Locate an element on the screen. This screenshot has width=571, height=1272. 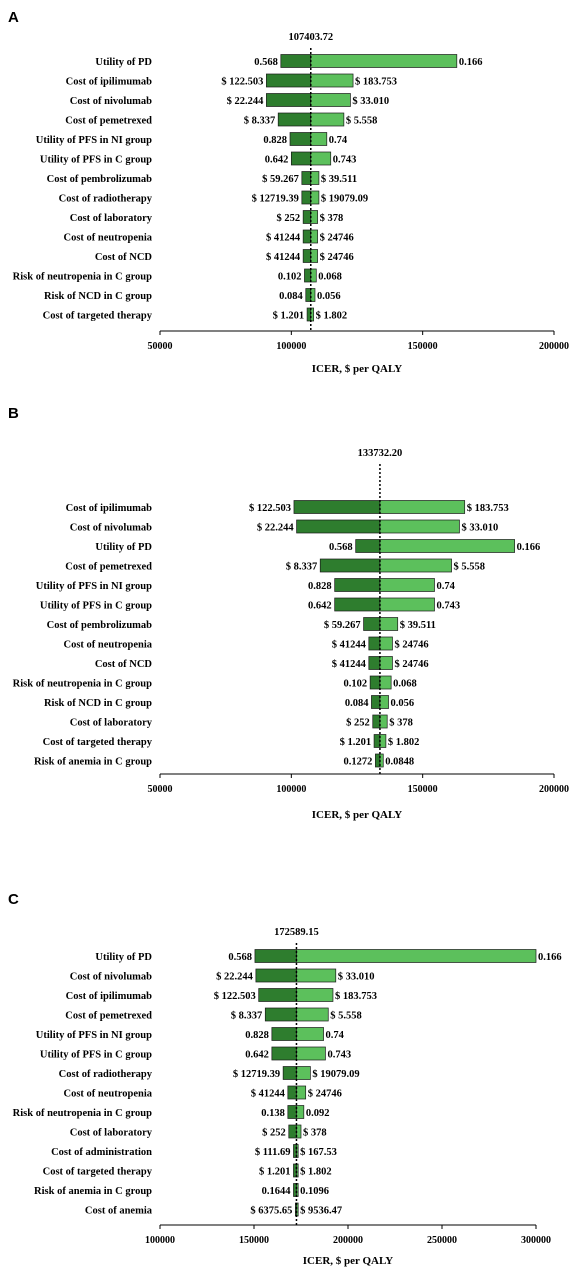
panel-c-row-label: Cost of laboratory is located at coordinates (111, 1133).